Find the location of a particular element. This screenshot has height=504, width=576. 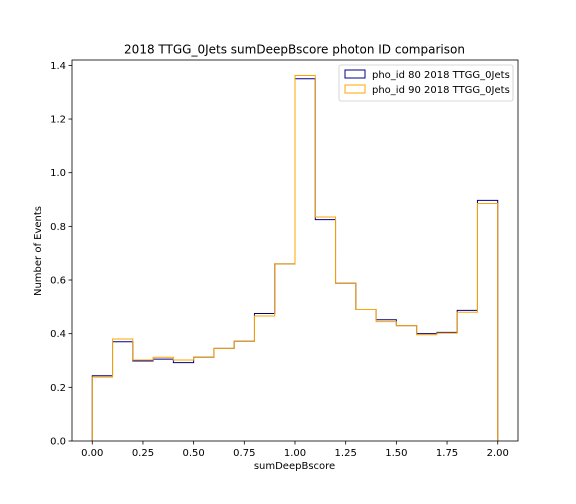

x-tick-label: 2.00 is located at coordinates (498, 453).